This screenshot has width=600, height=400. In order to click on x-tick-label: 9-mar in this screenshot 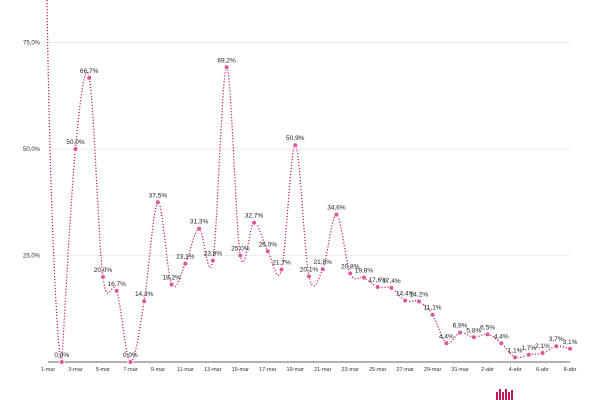, I will do `click(158, 370)`.